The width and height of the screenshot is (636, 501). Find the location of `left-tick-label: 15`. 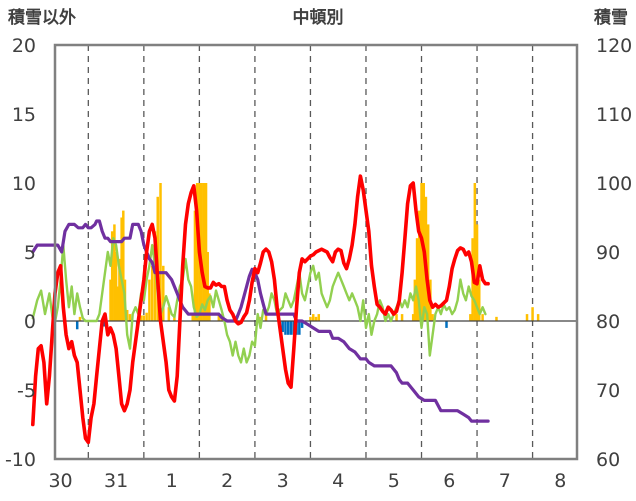

left-tick-label: 15 is located at coordinates (24, 115).